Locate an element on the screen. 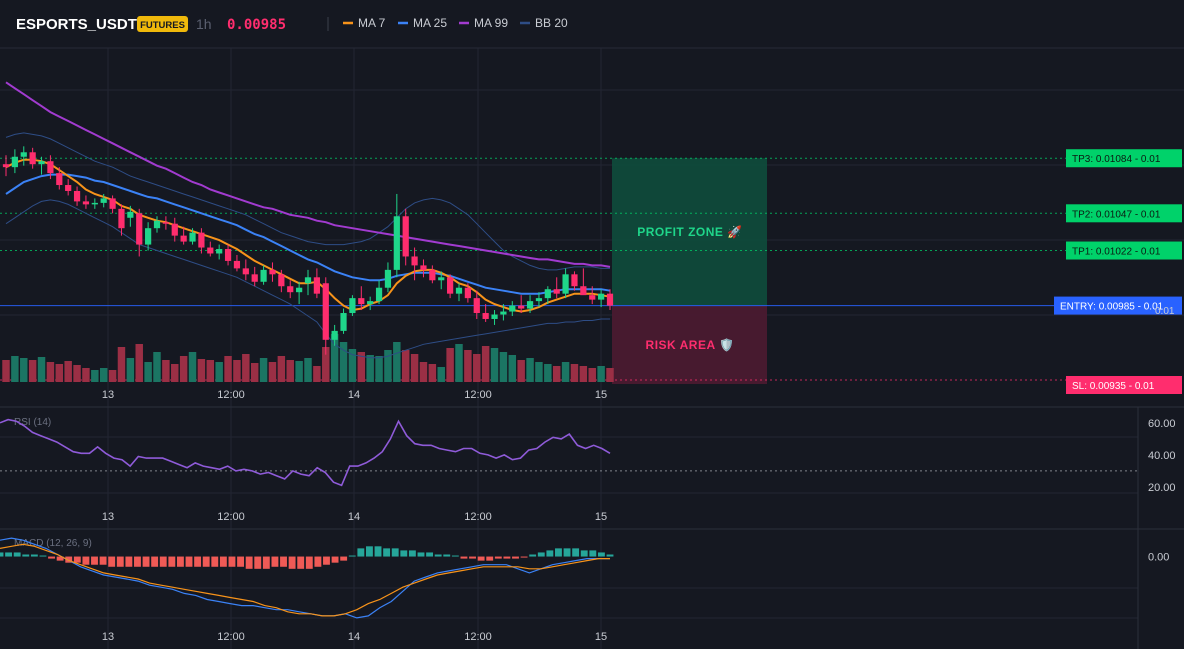 This screenshot has height=649, width=1184. x-tick-label: 14 is located at coordinates (354, 517).